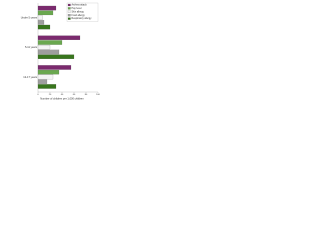 The image size is (320, 240). What do you see at coordinates (31, 47) in the screenshot?
I see `y-tick-label: 5-11 years` at bounding box center [31, 47].